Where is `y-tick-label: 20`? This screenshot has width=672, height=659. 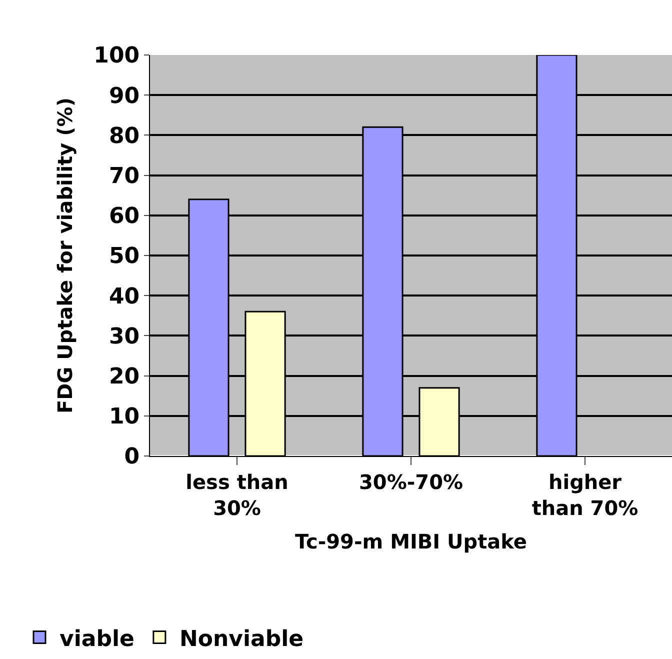
y-tick-label: 20 is located at coordinates (124, 377).